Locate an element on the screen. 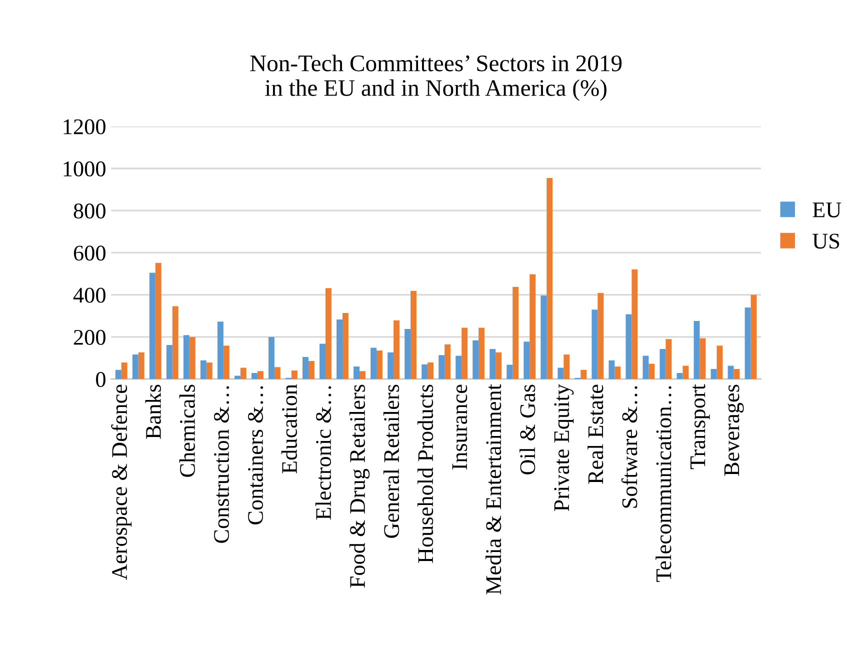 This screenshot has width=855, height=648. x-tick-label: Real Estate is located at coordinates (596, 434).